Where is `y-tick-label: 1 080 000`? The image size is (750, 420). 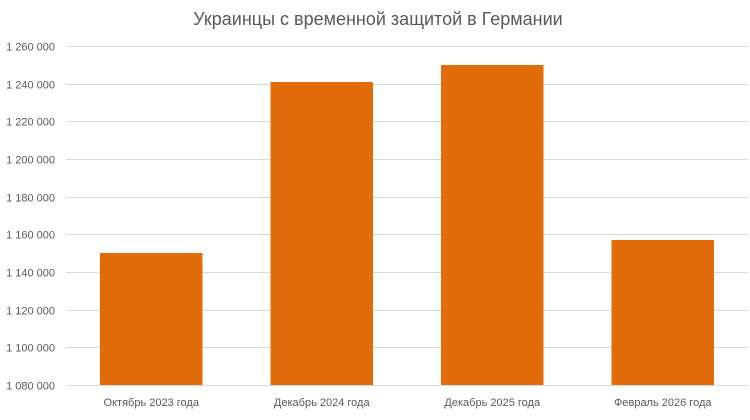 y-tick-label: 1 080 000 is located at coordinates (30, 387).